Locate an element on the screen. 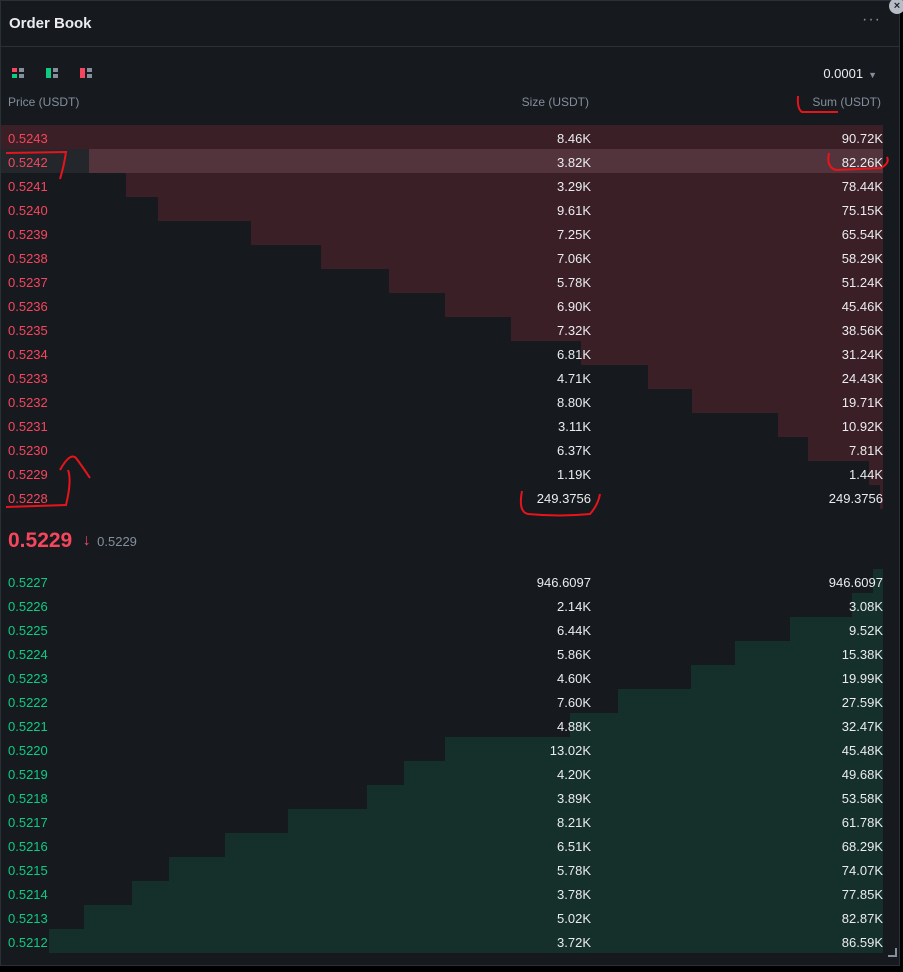 Image resolution: width=903 pixels, height=972 pixels. sum-cell: 61.78K is located at coordinates (862, 822).